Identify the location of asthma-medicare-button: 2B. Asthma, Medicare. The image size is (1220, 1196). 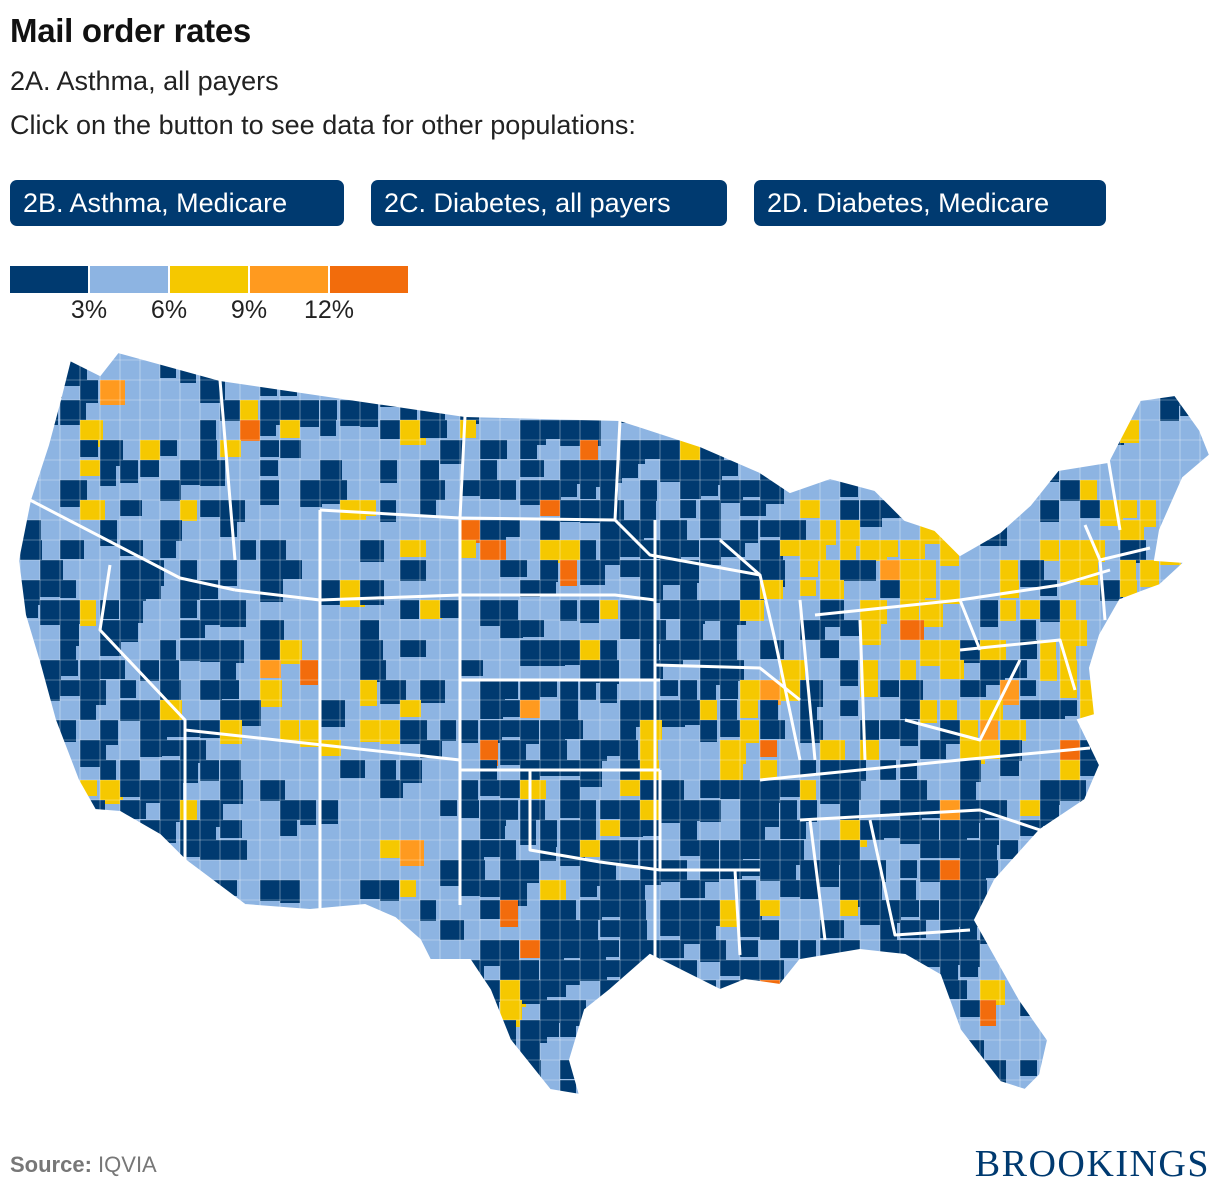
(177, 203).